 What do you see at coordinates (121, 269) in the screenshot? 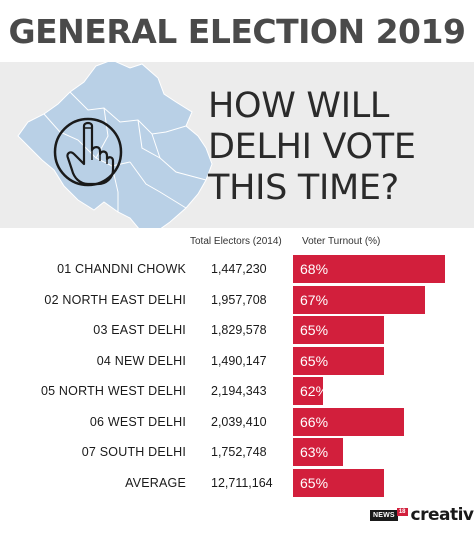
I see `row-label: 01 CHANDNI CHOWK` at bounding box center [121, 269].